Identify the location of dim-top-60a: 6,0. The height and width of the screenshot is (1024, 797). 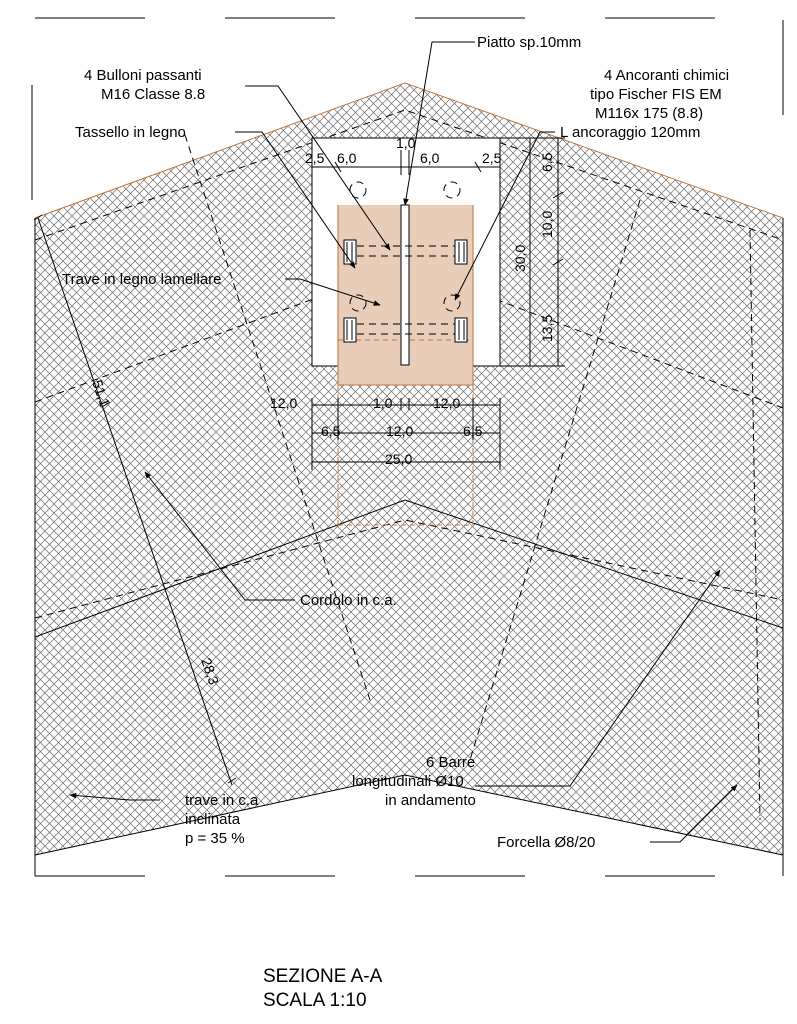
(347, 158).